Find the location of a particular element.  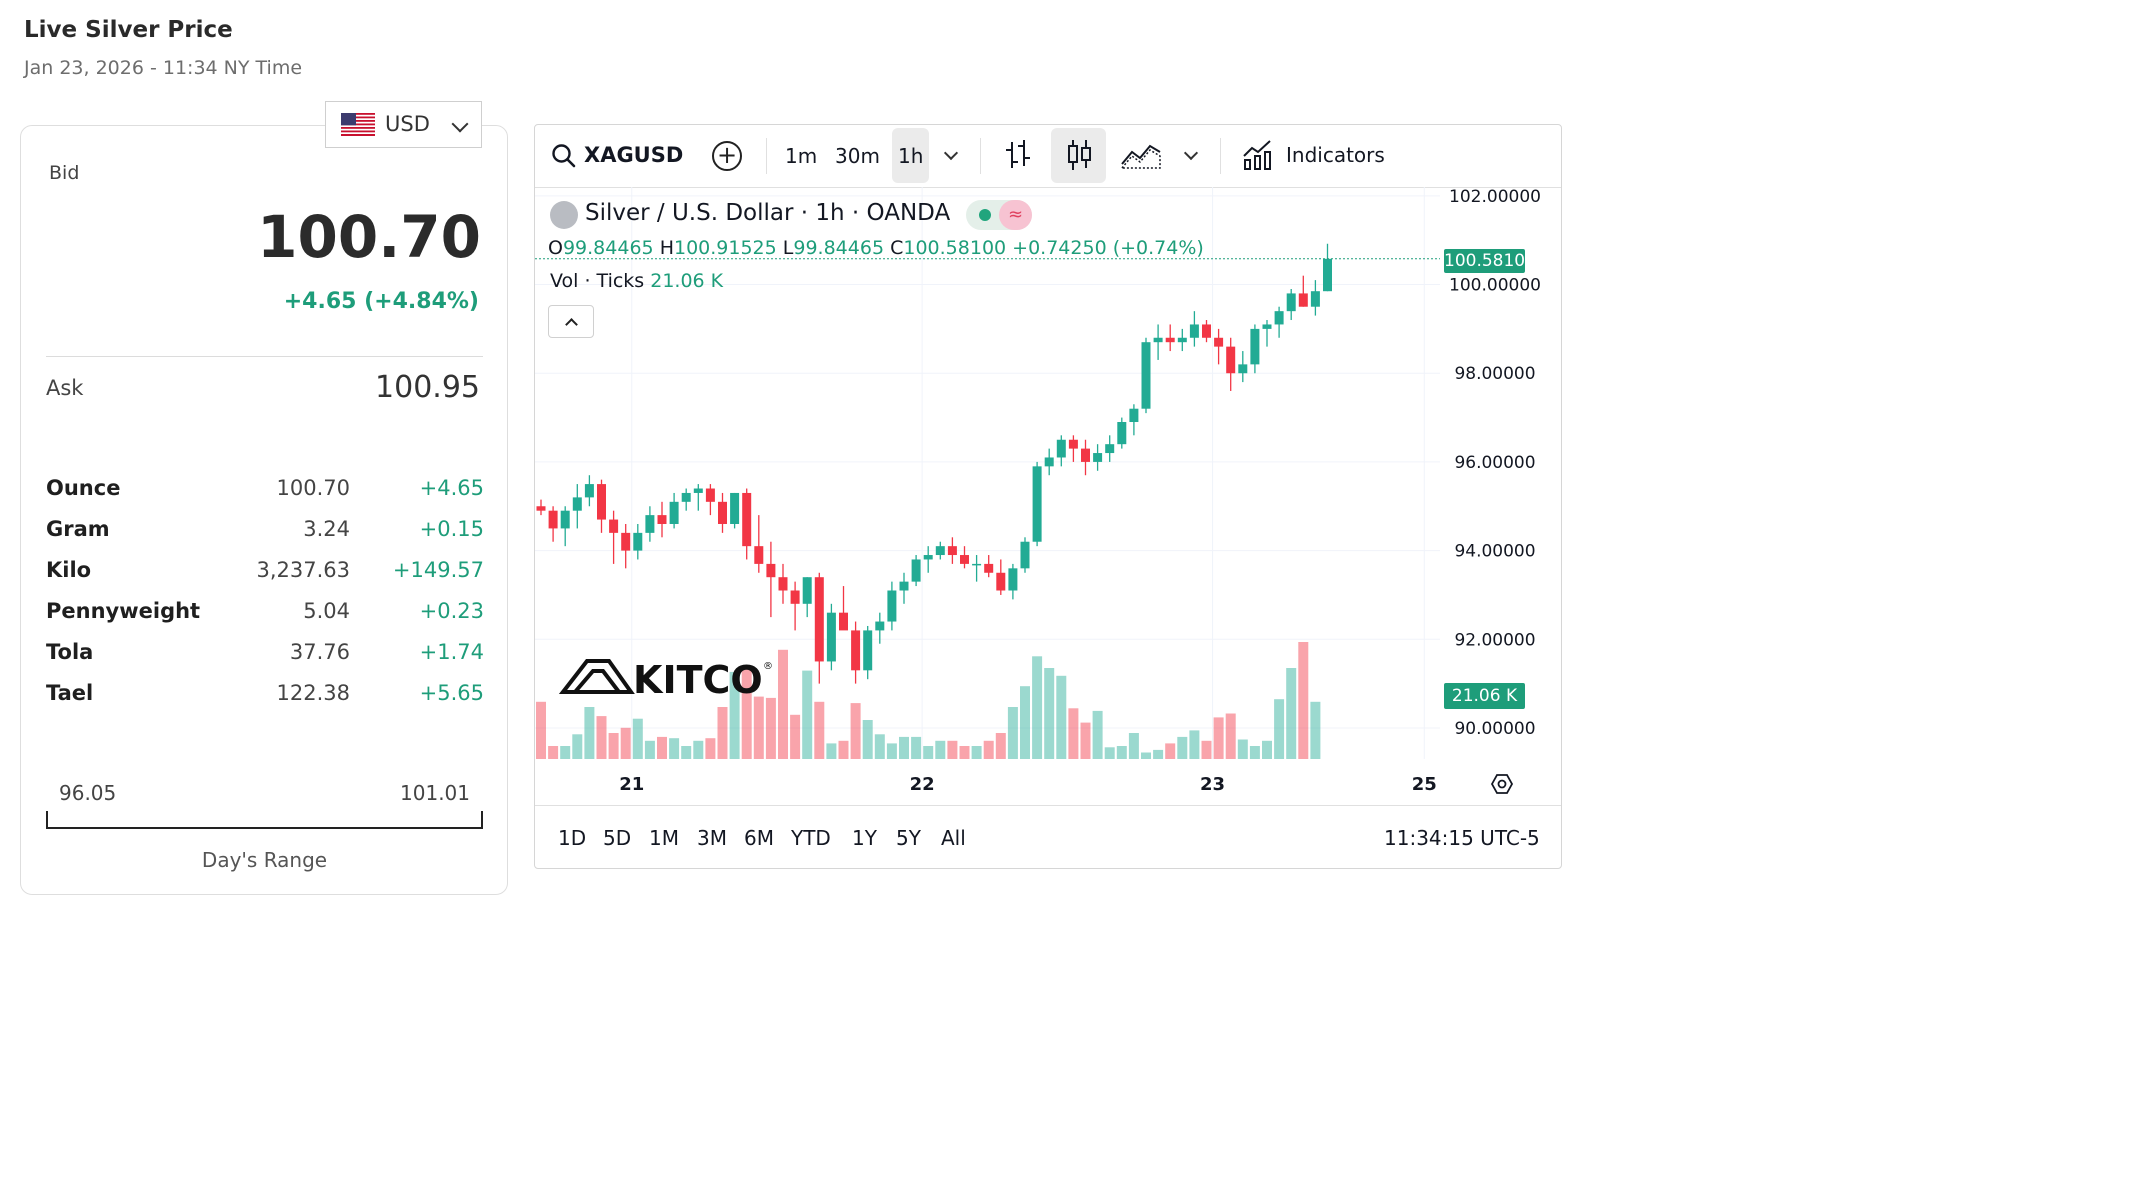

unit-price: 37.76 is located at coordinates (319, 652).